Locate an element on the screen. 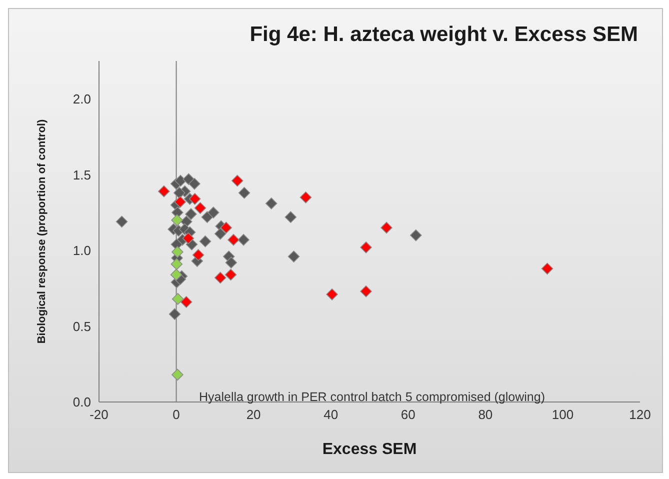 The width and height of the screenshot is (669, 479). y-tick-label: 1.5 is located at coordinates (81, 174).